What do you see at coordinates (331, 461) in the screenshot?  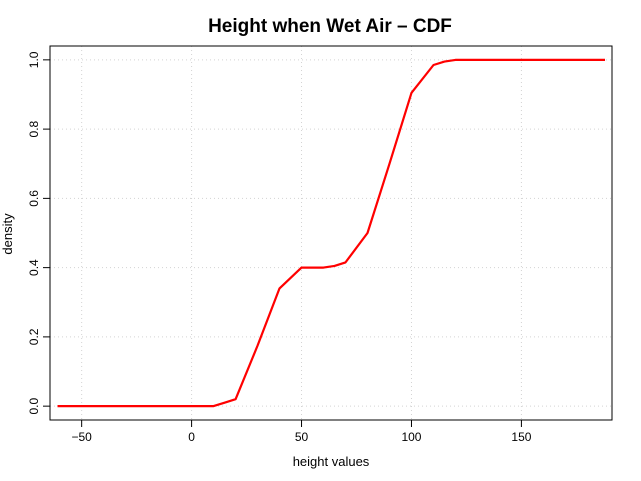 I see `x-axis-label: height values` at bounding box center [331, 461].